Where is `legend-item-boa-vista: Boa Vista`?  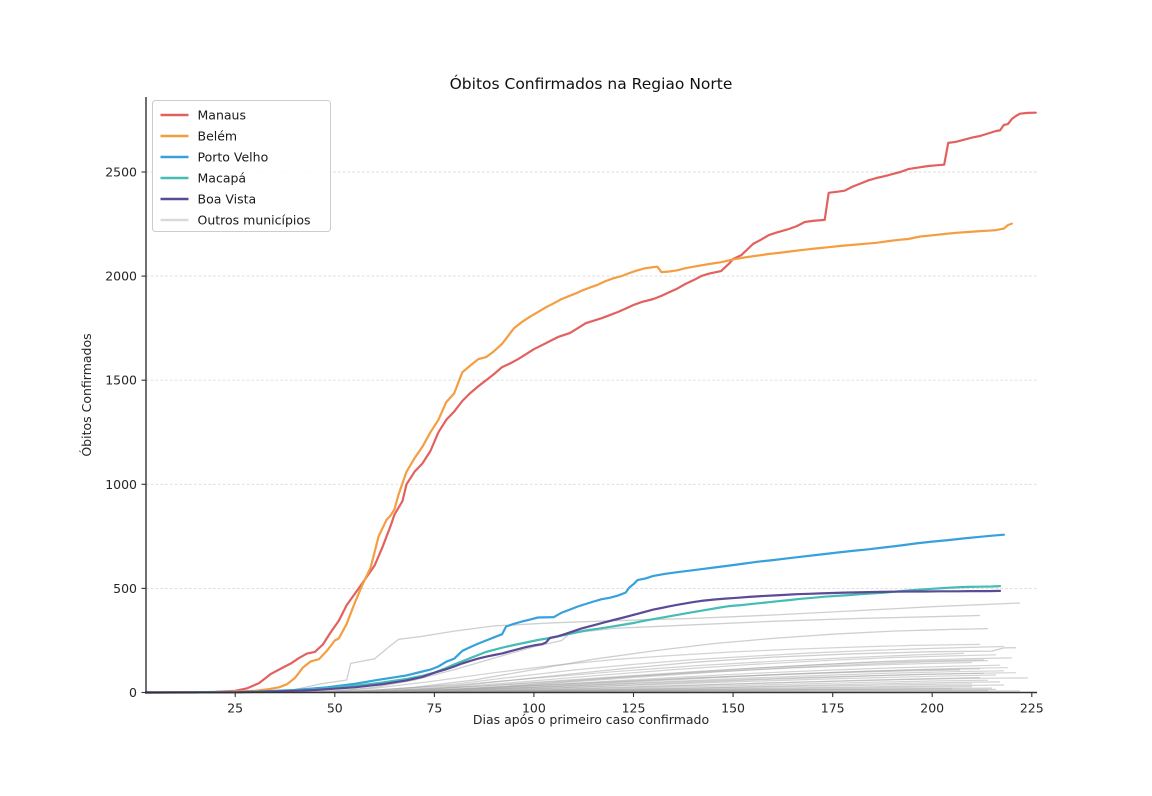
legend-item-boa-vista: Boa Vista is located at coordinates (208, 199).